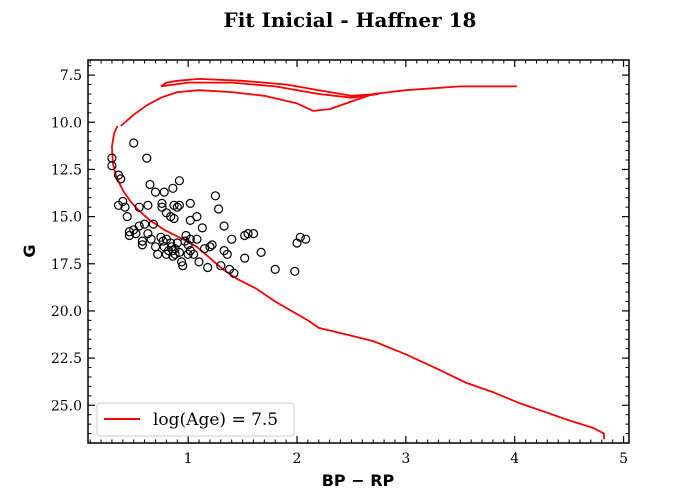 The width and height of the screenshot is (700, 500). What do you see at coordinates (514, 459) in the screenshot?
I see `x-tick-label: 4` at bounding box center [514, 459].